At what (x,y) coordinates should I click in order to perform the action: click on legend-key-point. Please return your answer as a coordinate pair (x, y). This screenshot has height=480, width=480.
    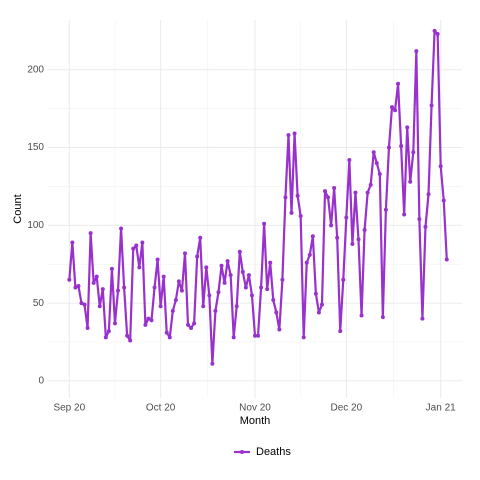
    Looking at the image, I should click on (242, 452).